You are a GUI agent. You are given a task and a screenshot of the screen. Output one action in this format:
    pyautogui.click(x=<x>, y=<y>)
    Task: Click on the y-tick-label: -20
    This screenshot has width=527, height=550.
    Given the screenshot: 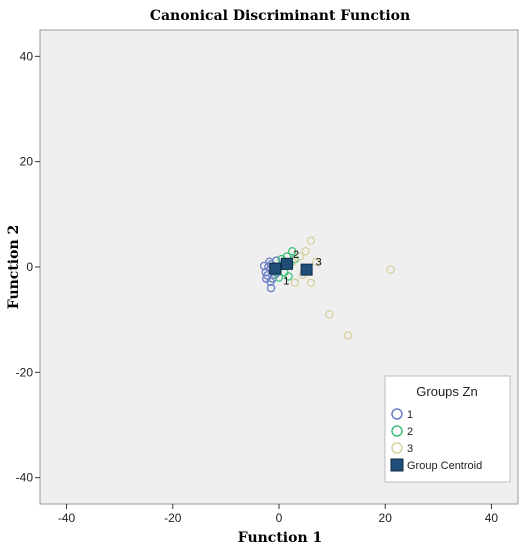 What is the action you would take?
    pyautogui.click(x=25, y=372)
    